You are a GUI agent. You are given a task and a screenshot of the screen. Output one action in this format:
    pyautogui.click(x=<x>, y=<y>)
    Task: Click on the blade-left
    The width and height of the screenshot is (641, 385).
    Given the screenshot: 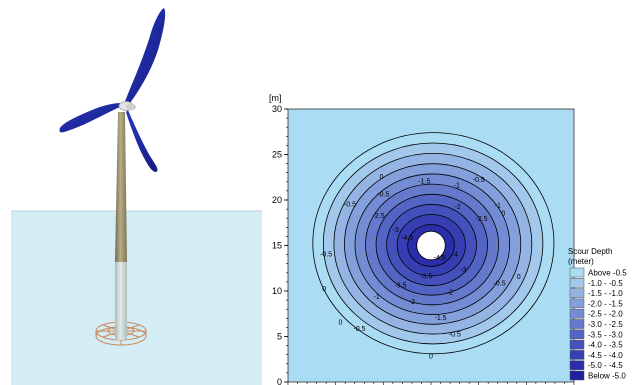 What is the action you would take?
    pyautogui.click(x=90, y=118)
    